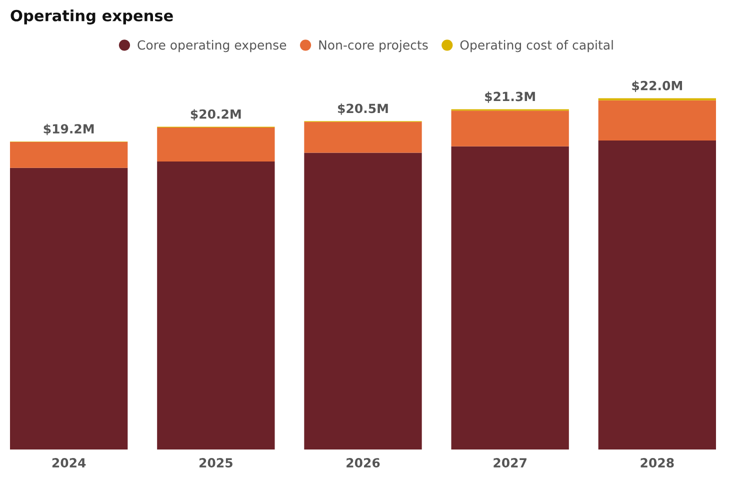 The image size is (732, 481). Describe the element at coordinates (69, 463) in the screenshot. I see `x-tick-label: 2024` at that location.